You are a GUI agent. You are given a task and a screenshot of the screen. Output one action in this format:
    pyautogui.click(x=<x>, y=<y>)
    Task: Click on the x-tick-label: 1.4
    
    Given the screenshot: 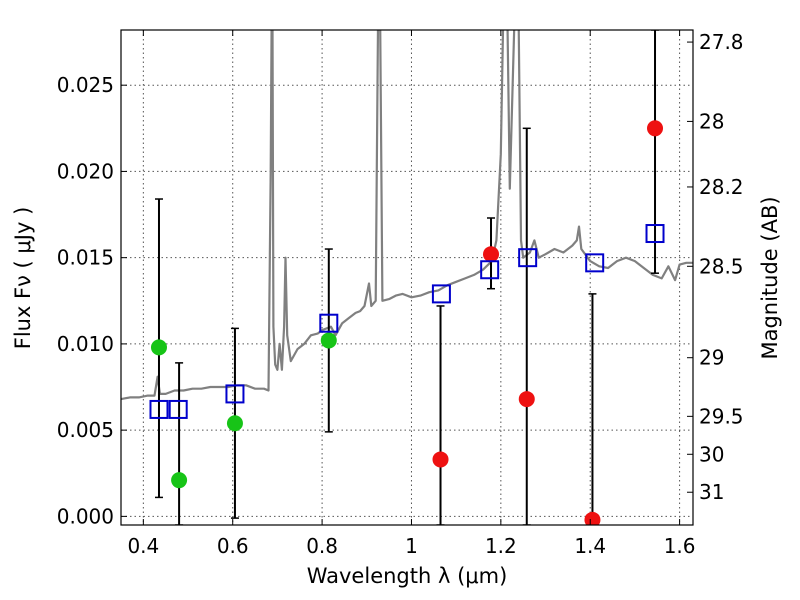 What is the action you would take?
    pyautogui.click(x=590, y=546)
    